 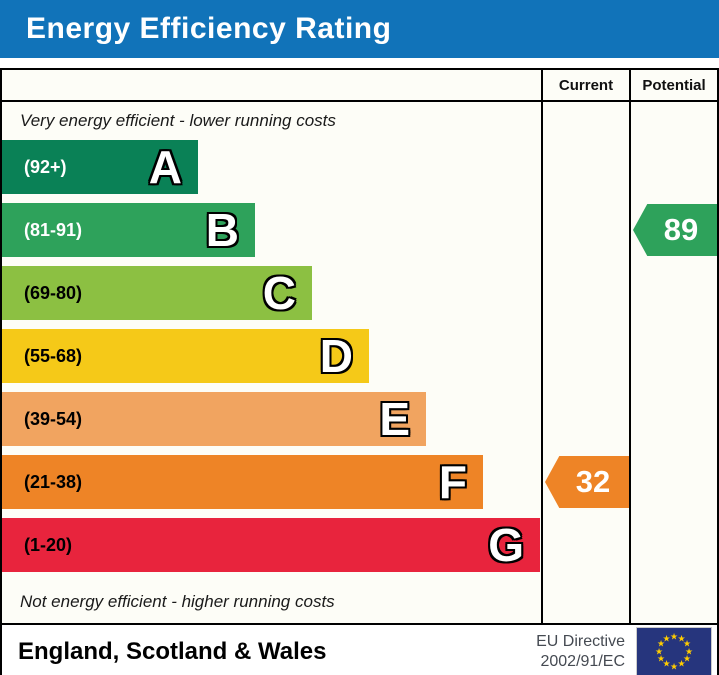 I want to click on rating-band-c: (69-80) C, so click(x=157, y=293).